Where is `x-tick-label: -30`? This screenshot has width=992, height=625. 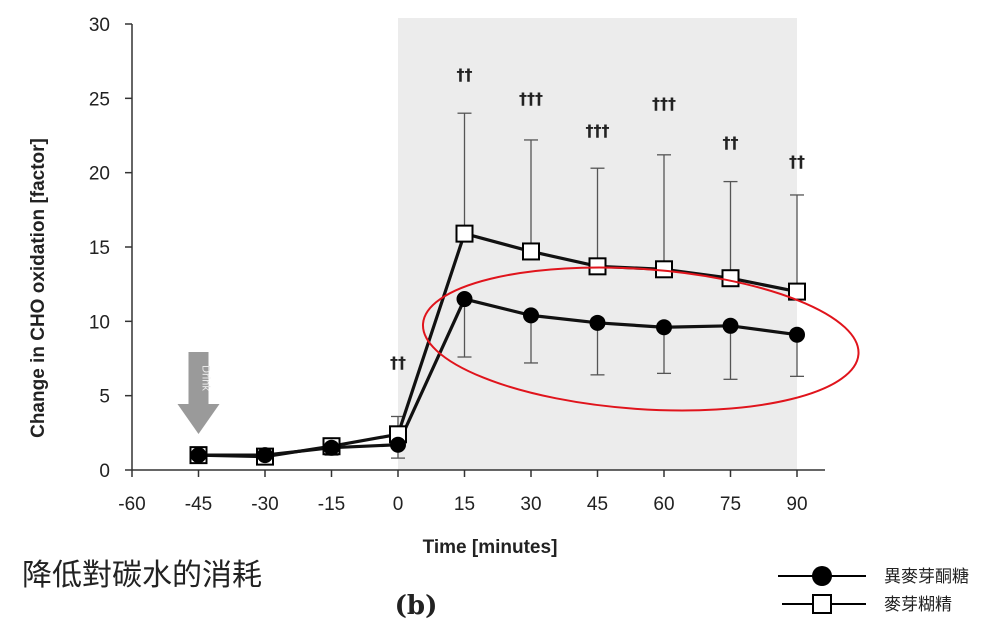 x-tick-label: -30 is located at coordinates (264, 504).